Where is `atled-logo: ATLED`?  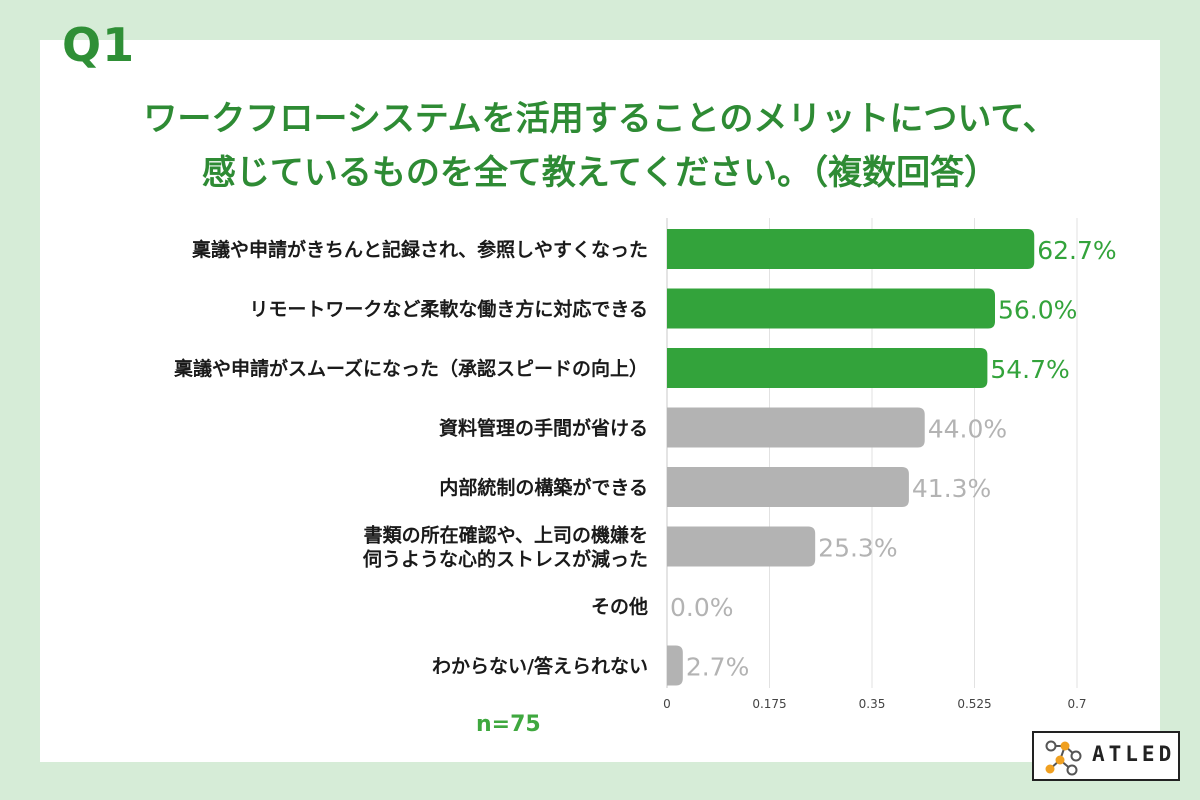
atled-logo: ATLED is located at coordinates (1106, 756).